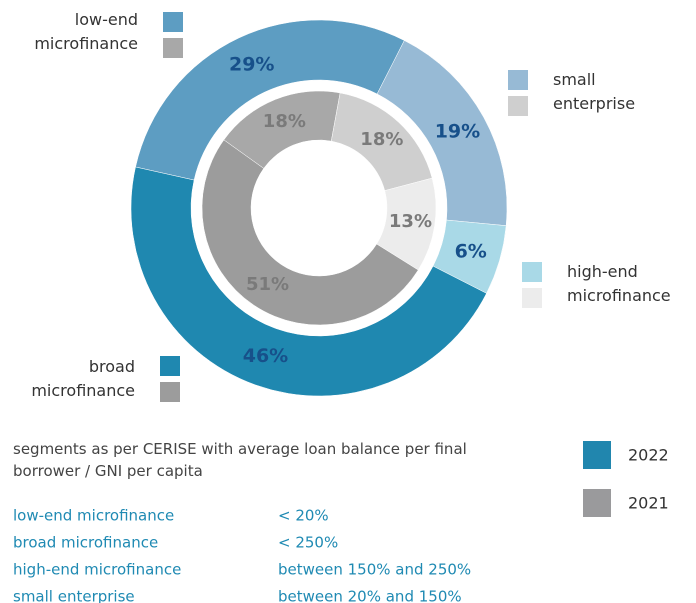 The width and height of the screenshot is (696, 603). I want to click on segment-definition: between 150% and 250%, so click(374, 570).